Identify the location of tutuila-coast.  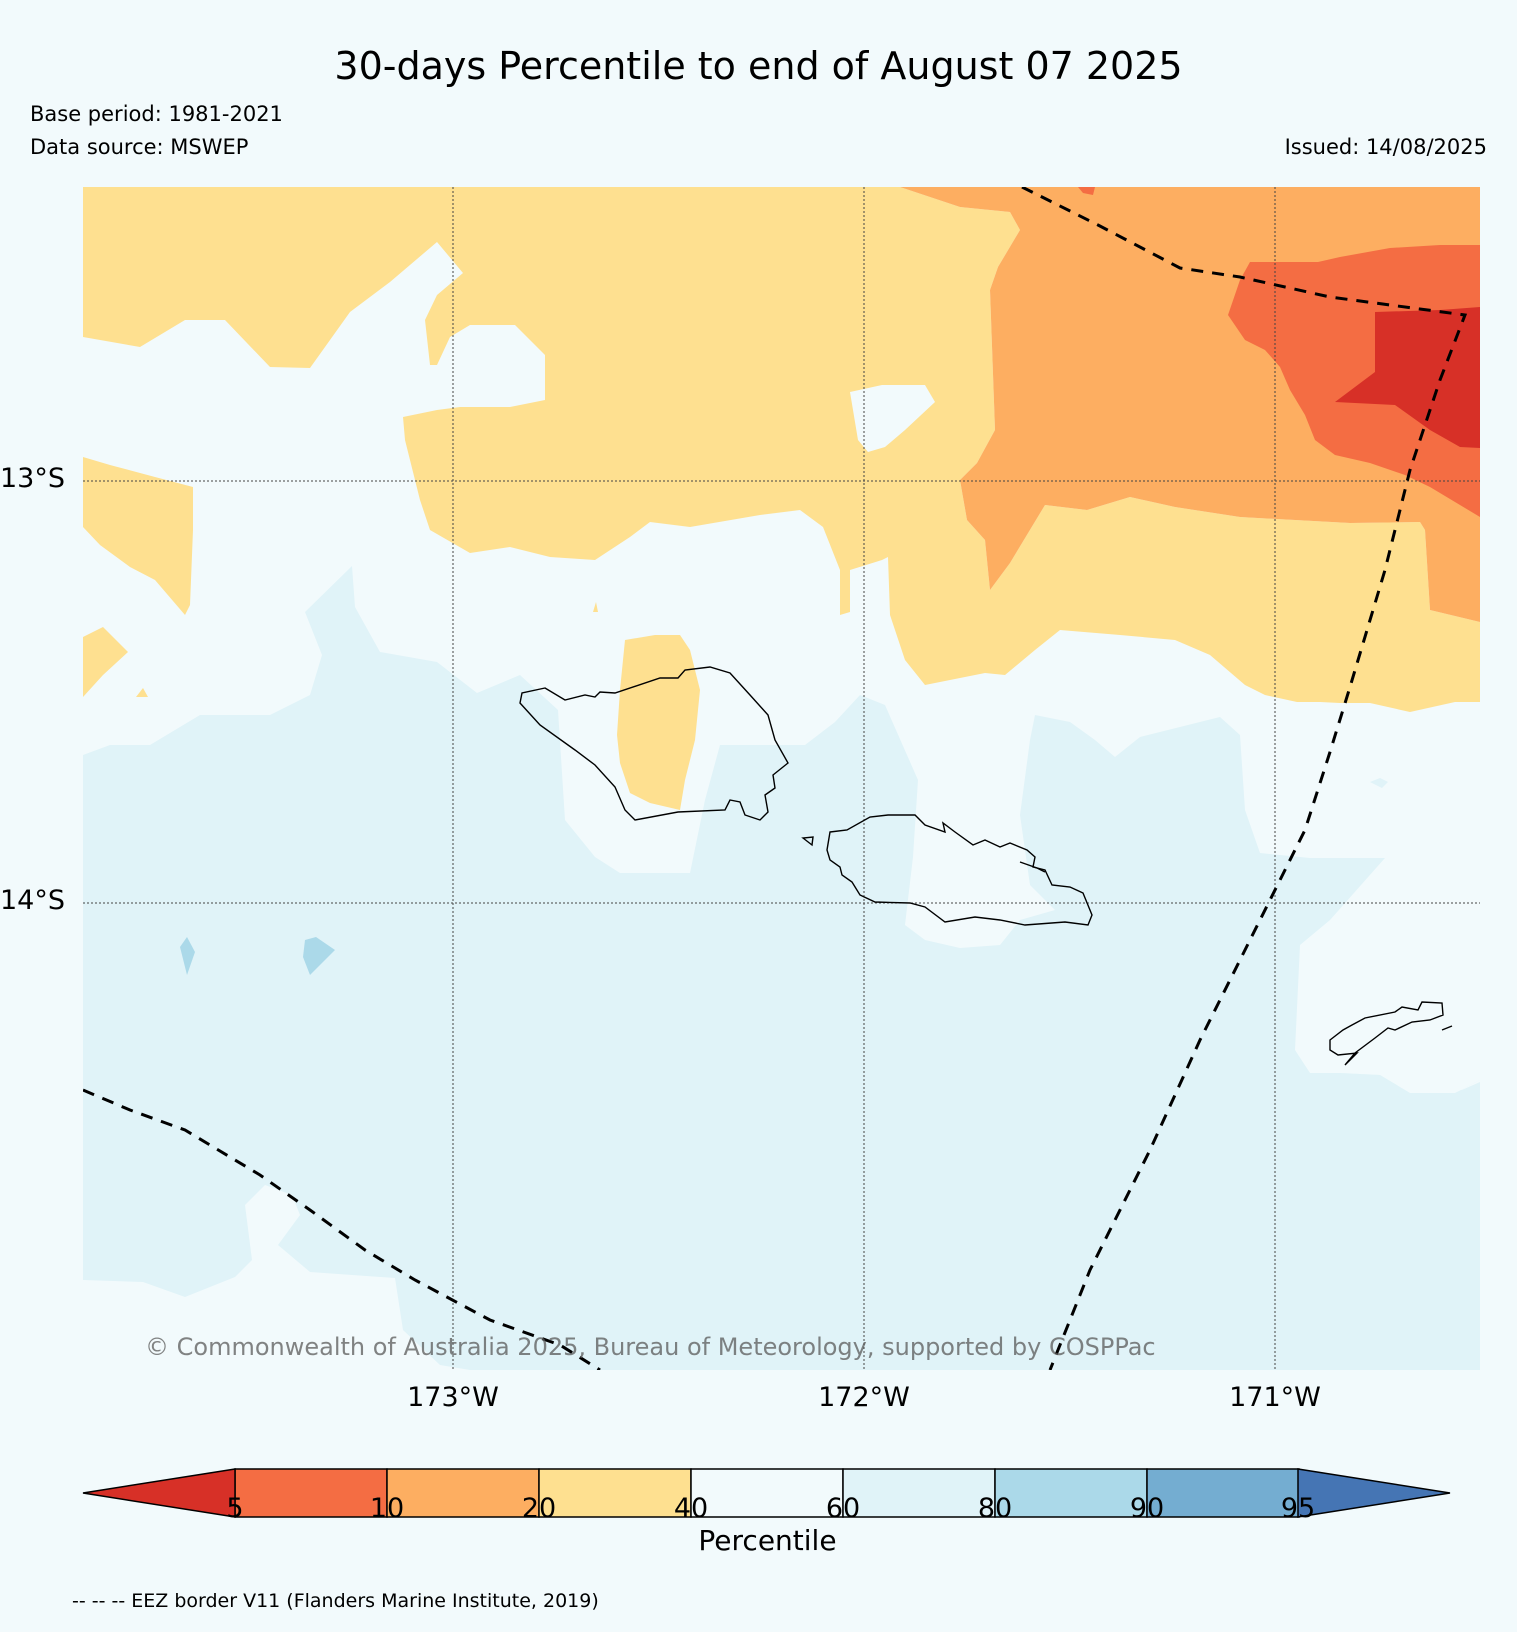
(1386, 1033).